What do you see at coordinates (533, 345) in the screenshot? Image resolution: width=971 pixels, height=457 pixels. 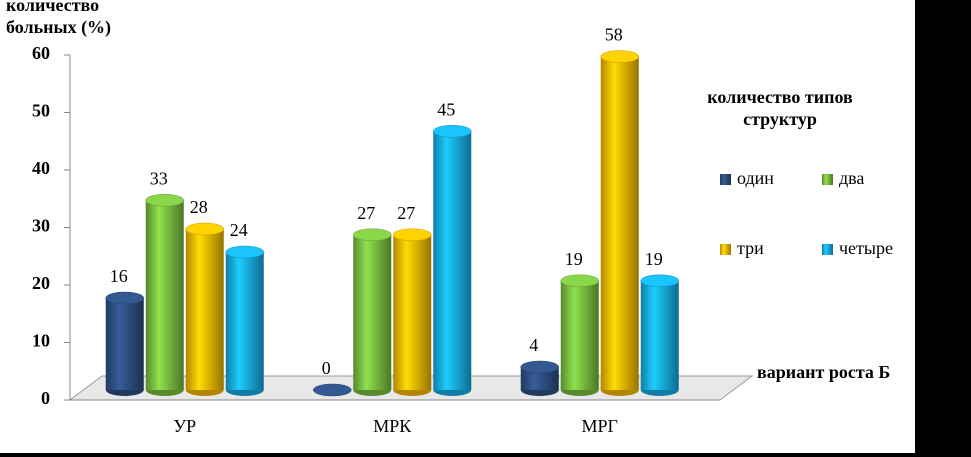 I see `data-label: 4` at bounding box center [533, 345].